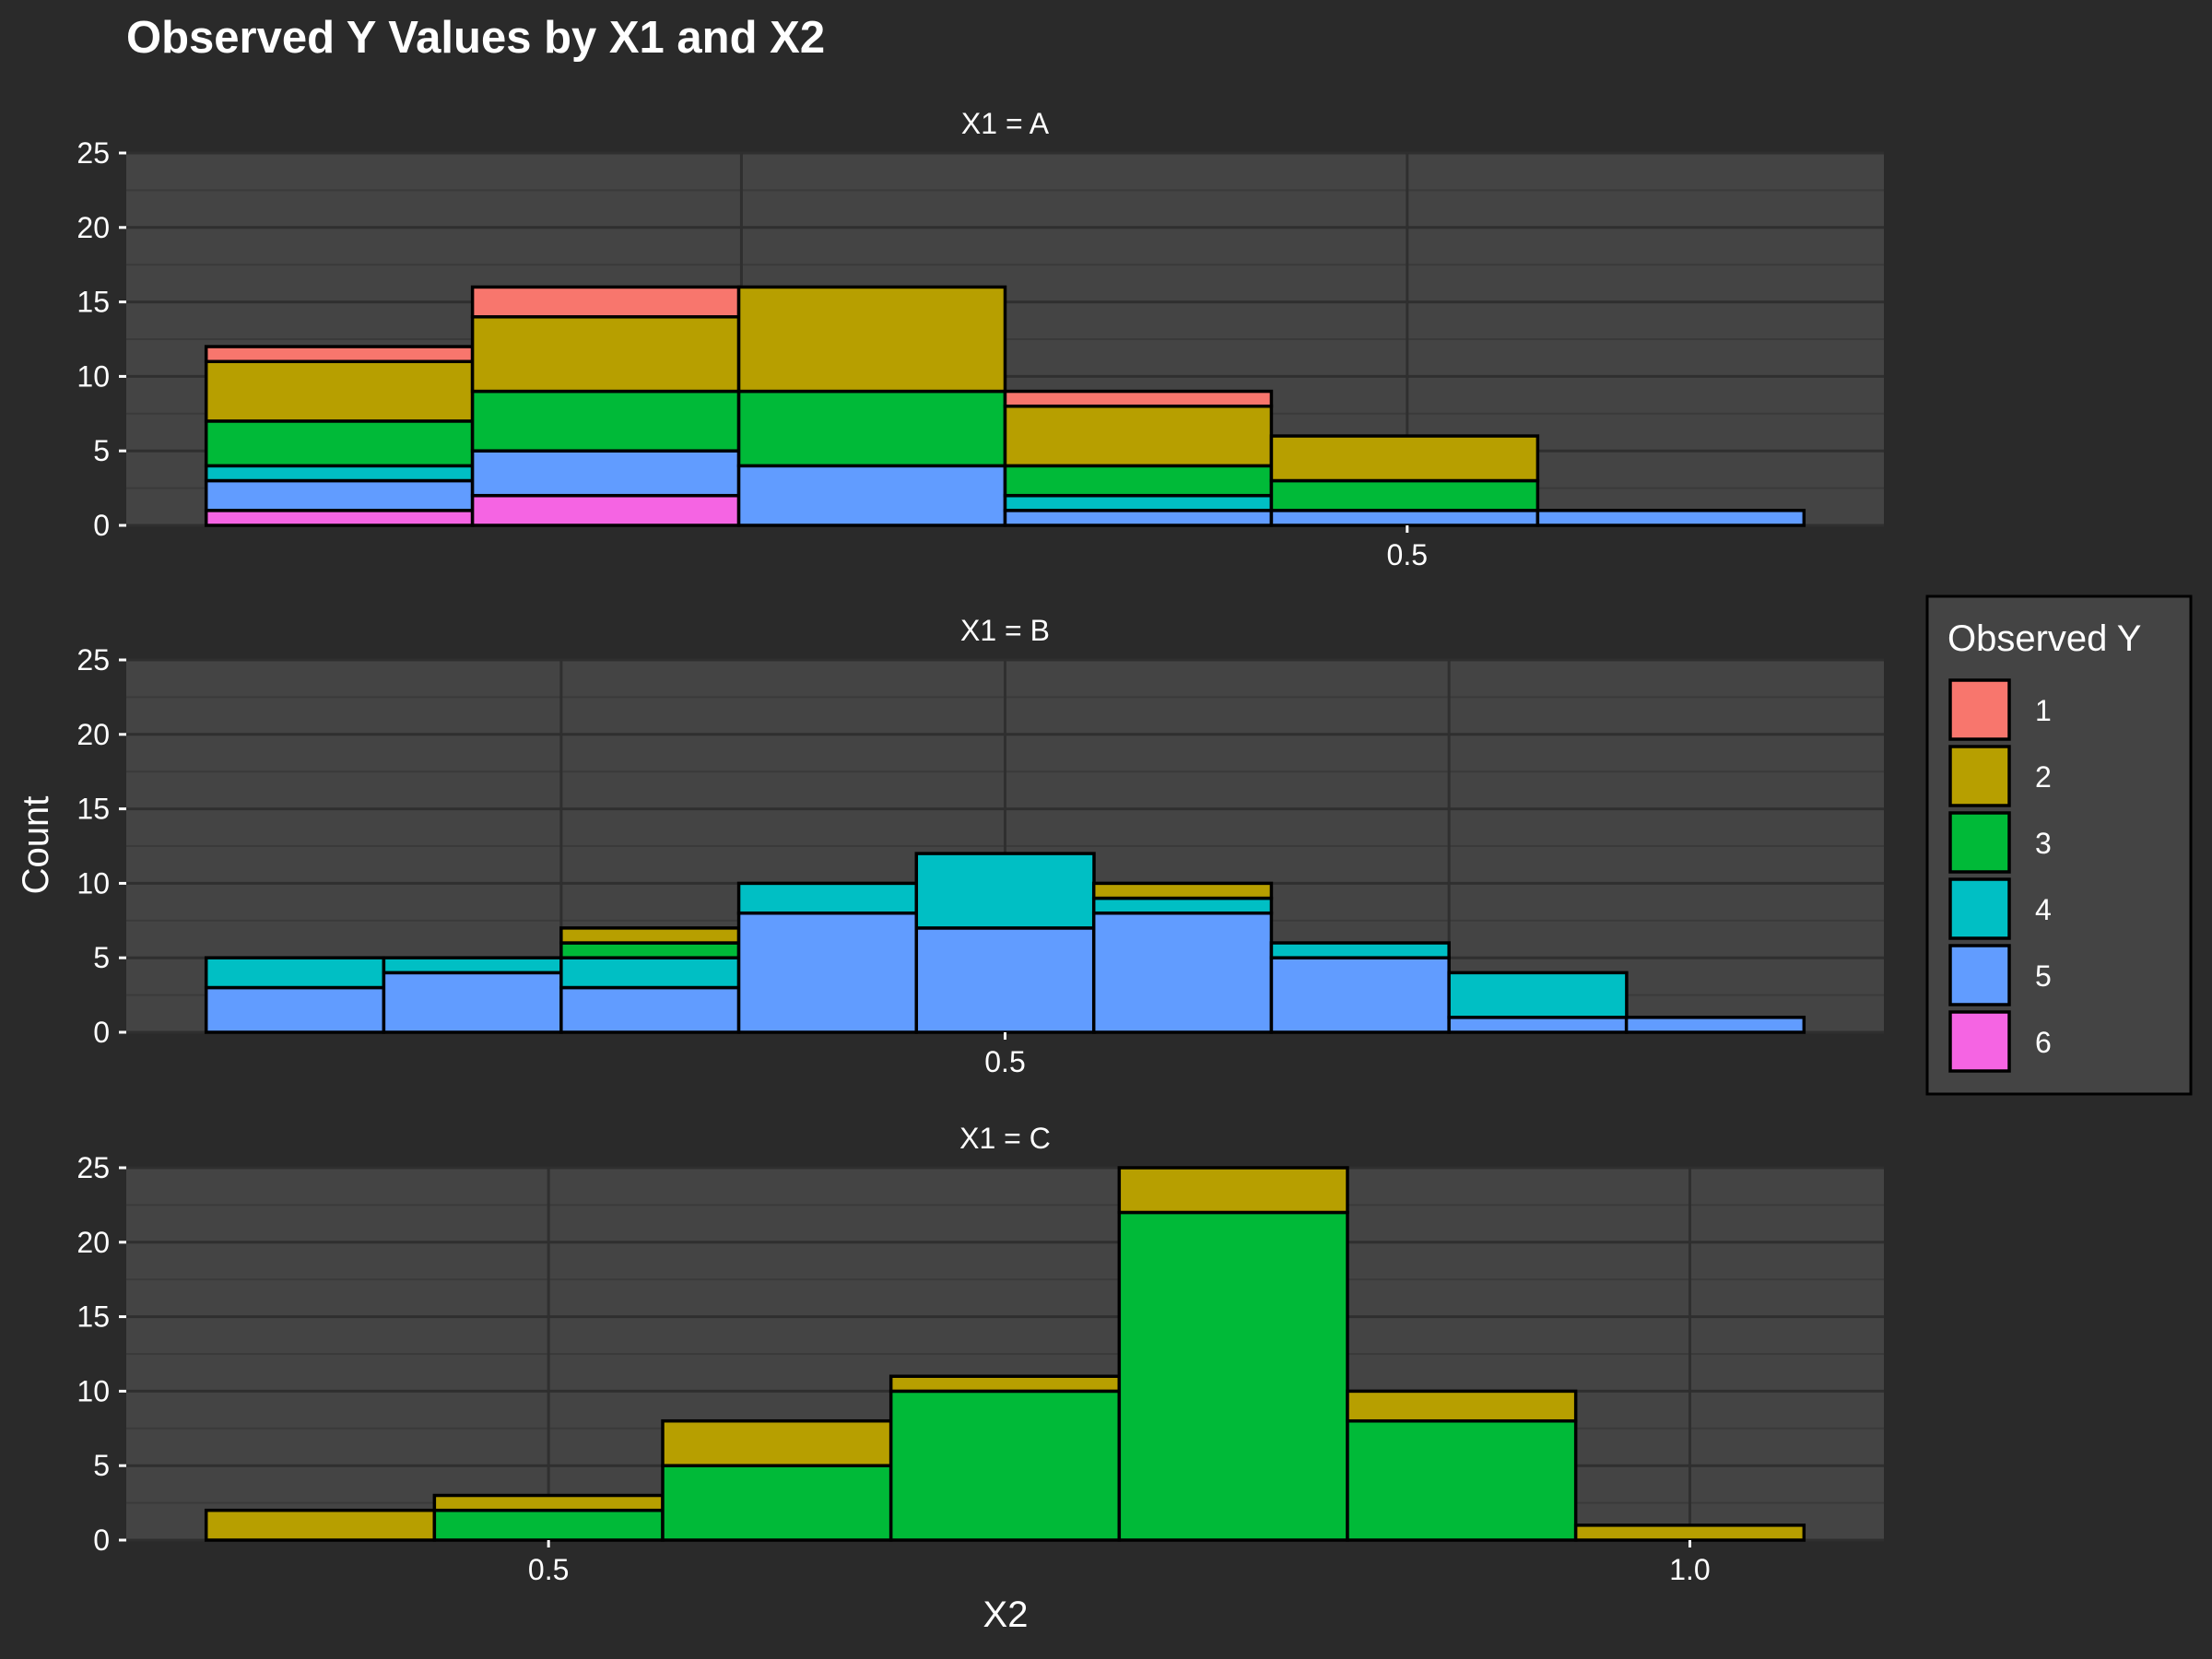  I want to click on x-tick-label: 1.0, so click(1689, 1569).